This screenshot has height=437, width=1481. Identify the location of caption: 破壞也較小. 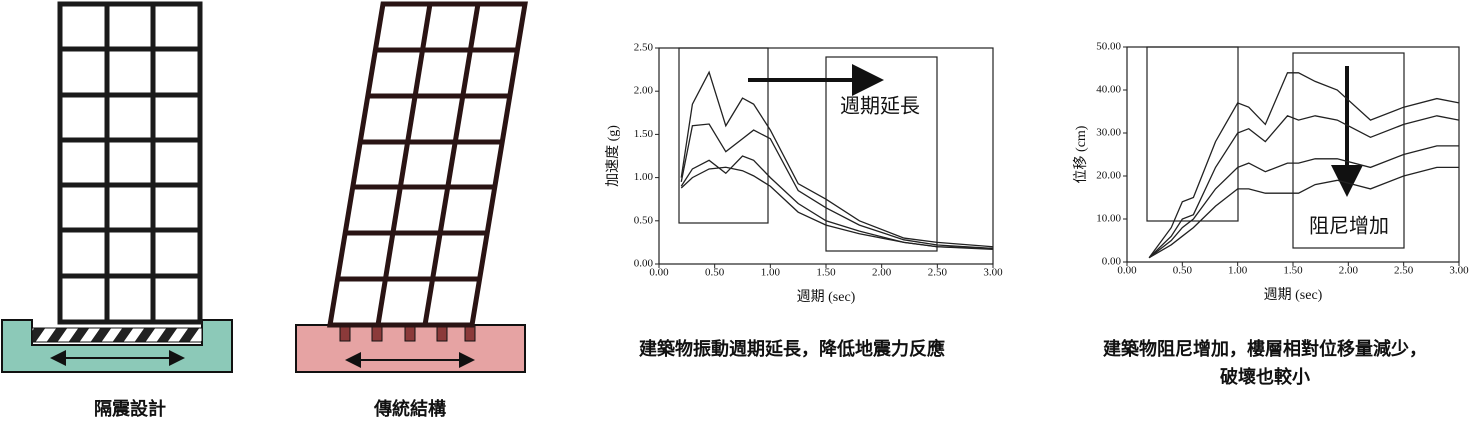
(1265, 377).